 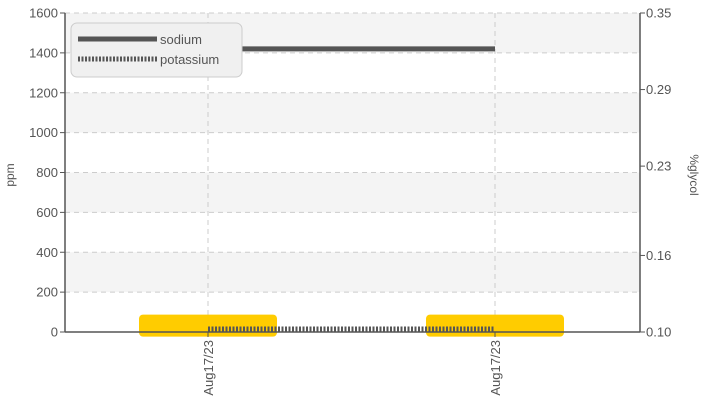 I want to click on legend-label-sodium: sodium, so click(x=181, y=39).